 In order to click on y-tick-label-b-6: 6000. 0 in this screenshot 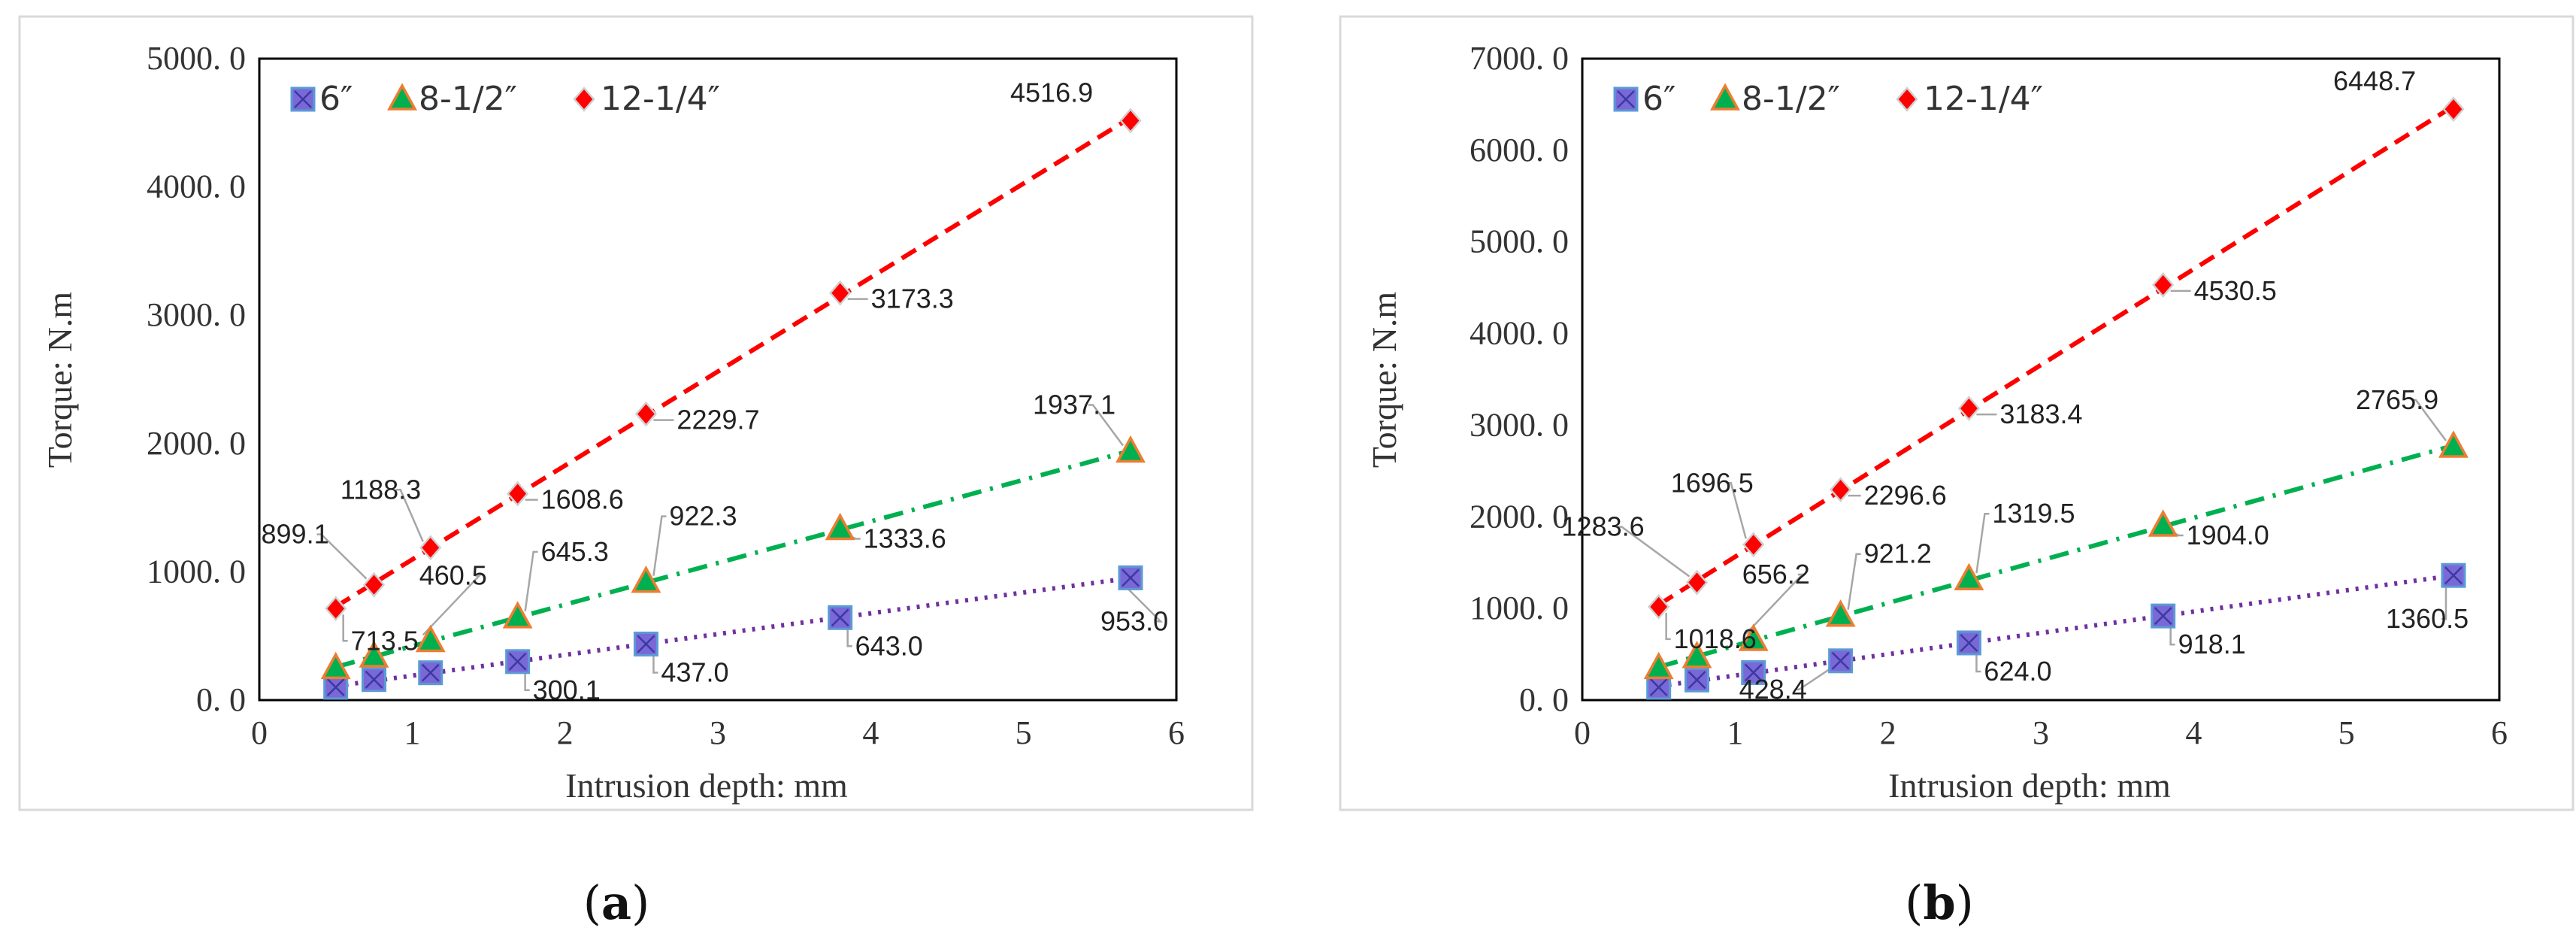, I will do `click(1519, 150)`.